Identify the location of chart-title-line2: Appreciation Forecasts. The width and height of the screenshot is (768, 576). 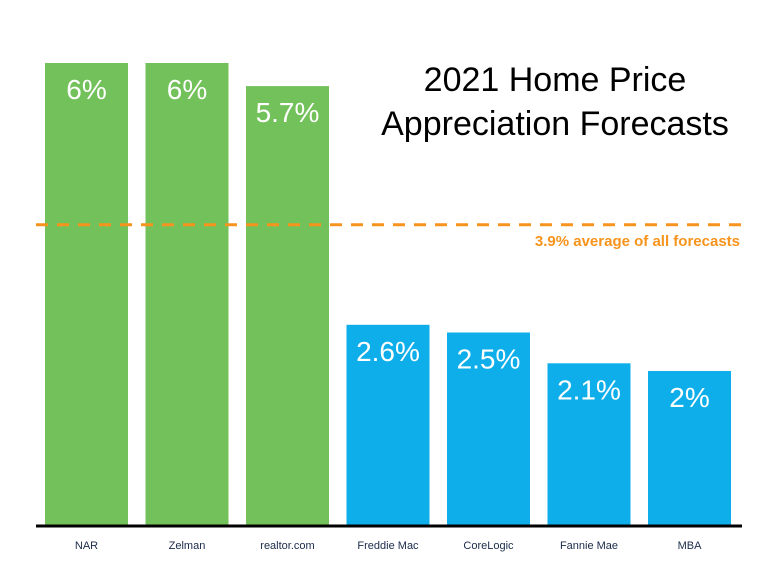
(555, 124).